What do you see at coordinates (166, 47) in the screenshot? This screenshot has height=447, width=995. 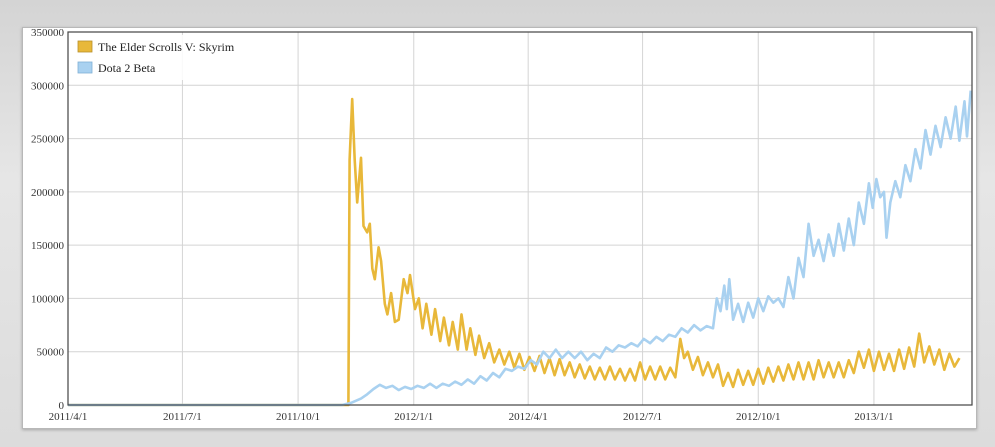 I see `legend-label-skyrim: The Elder Scrolls V: Skyrim` at bounding box center [166, 47].